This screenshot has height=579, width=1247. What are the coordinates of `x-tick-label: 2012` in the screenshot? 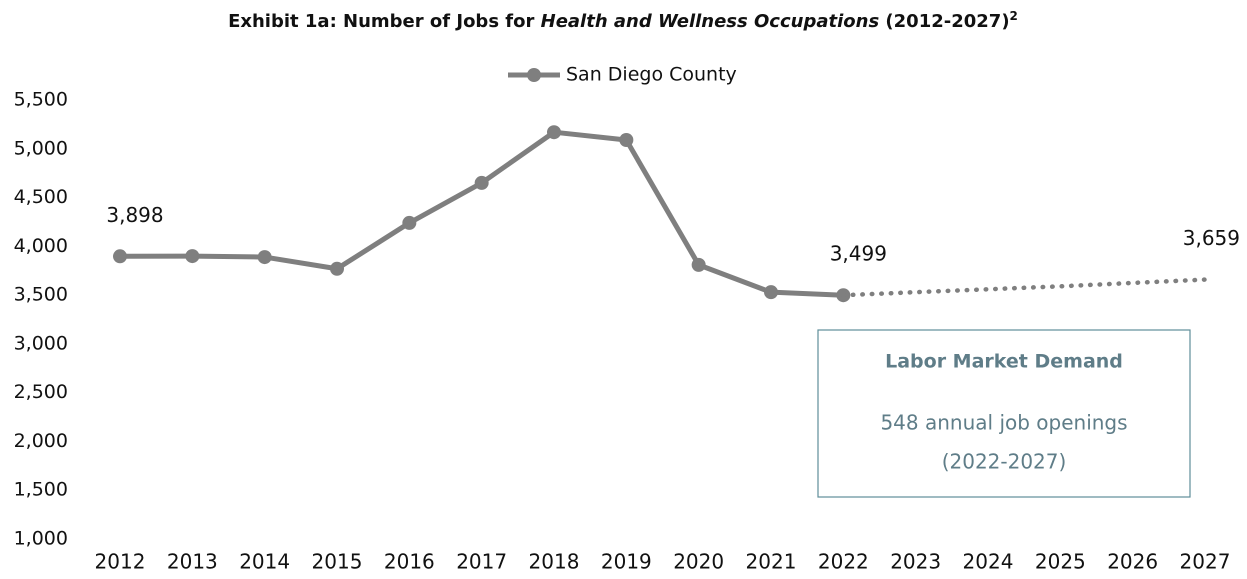 It's located at (120, 562).